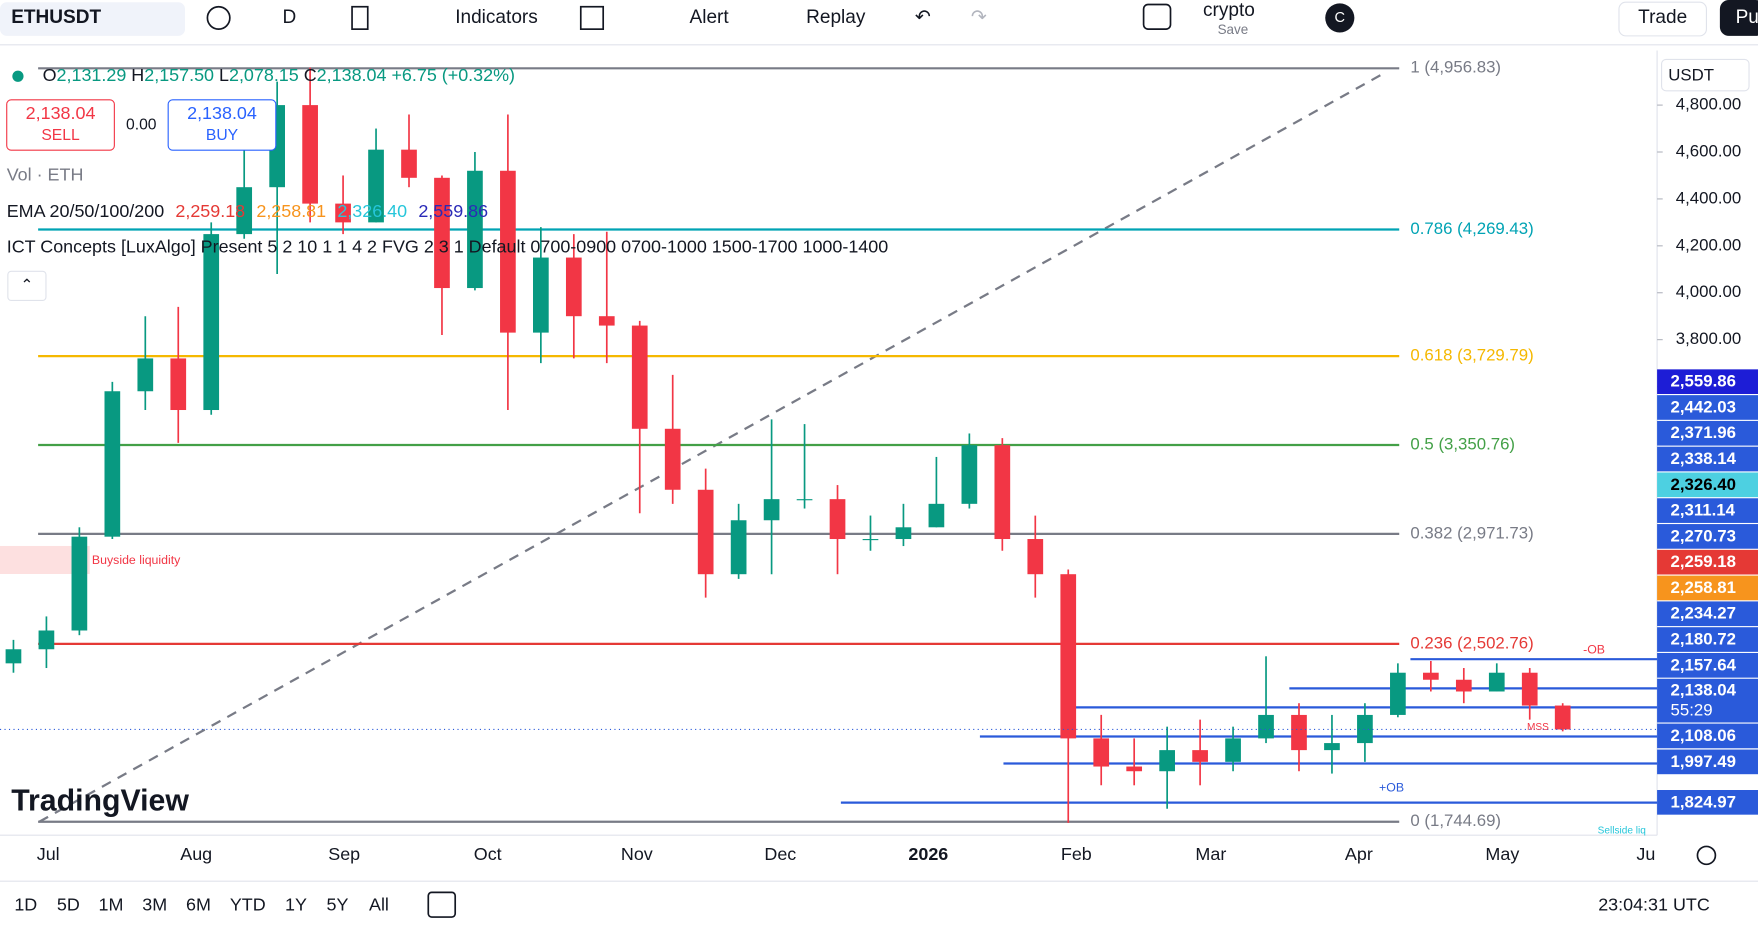  What do you see at coordinates (1703, 613) in the screenshot?
I see `price-tag-label: 2,234.27` at bounding box center [1703, 613].